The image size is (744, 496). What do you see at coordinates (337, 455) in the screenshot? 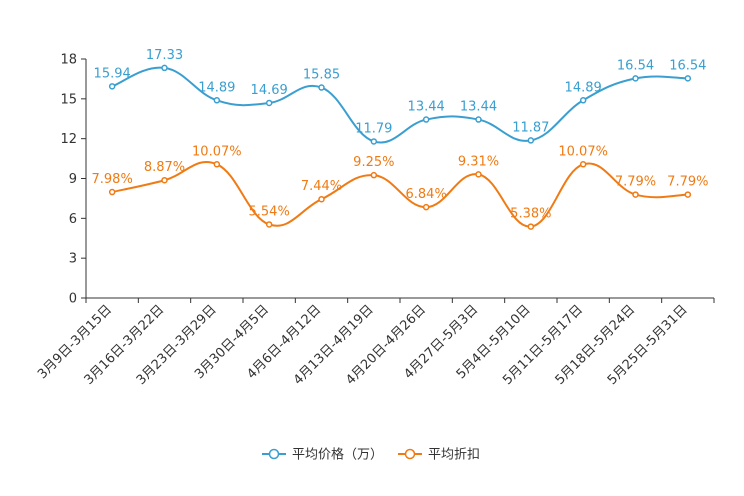
I see `legend-label: 平均价格（万）` at bounding box center [337, 455].